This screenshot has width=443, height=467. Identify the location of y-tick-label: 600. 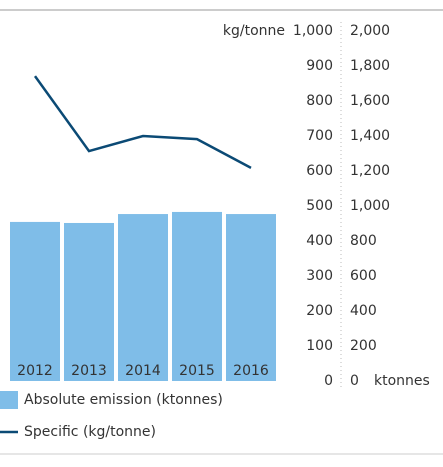
(319, 171).